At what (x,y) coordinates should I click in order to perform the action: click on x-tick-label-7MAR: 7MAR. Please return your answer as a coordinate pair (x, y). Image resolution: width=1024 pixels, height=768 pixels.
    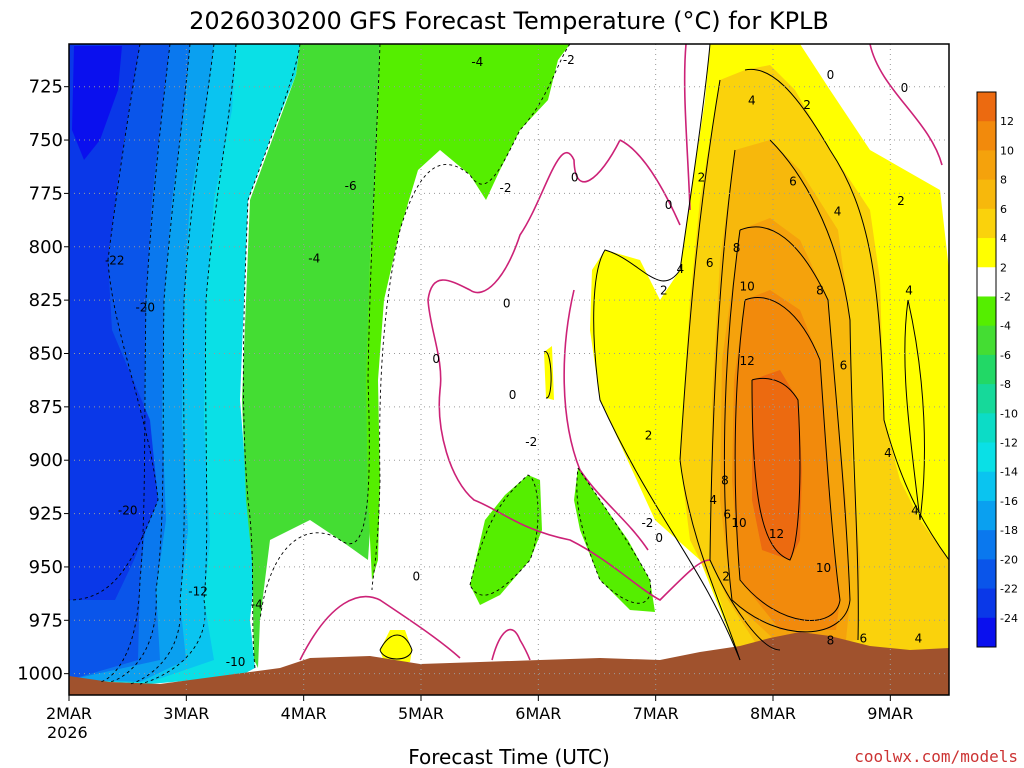
    Looking at the image, I should click on (656, 713).